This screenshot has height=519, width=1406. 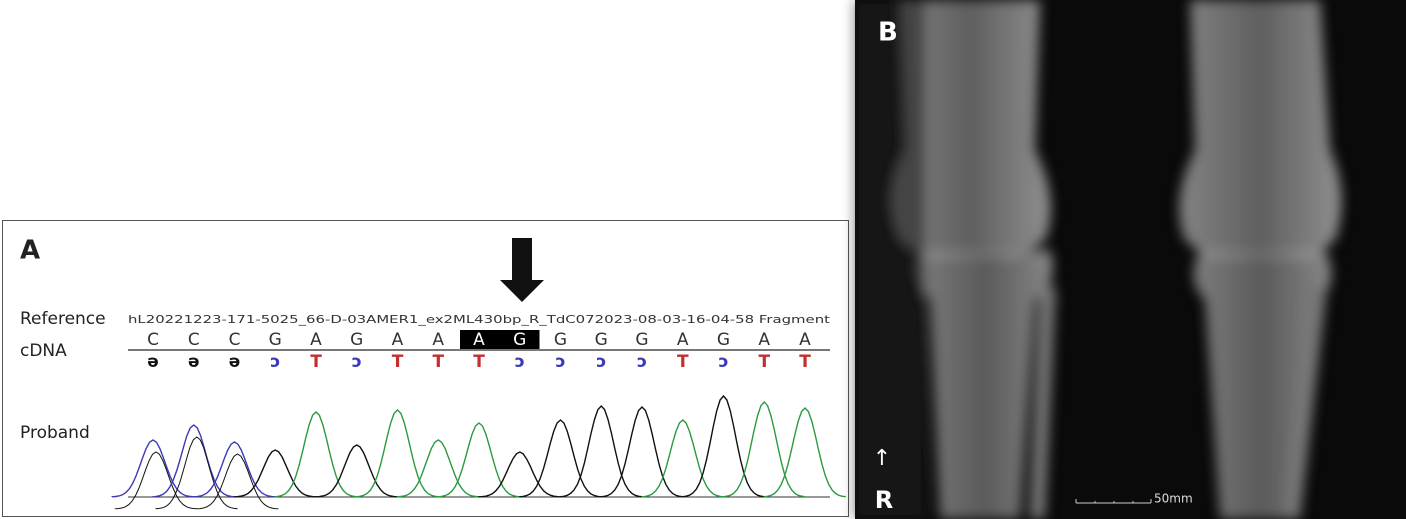 I want to click on panel-label: B, so click(x=888, y=33).